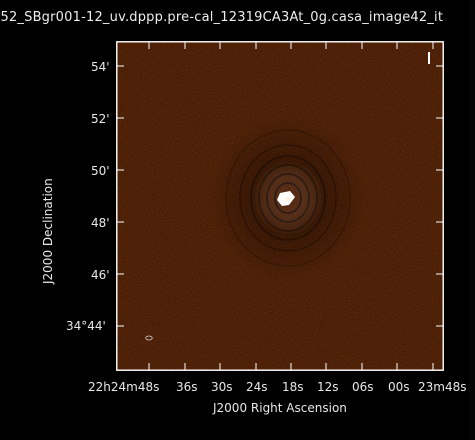 This screenshot has width=475, height=440. What do you see at coordinates (279, 408) in the screenshot?
I see `x-axis-label: J2000 Right Ascension` at bounding box center [279, 408].